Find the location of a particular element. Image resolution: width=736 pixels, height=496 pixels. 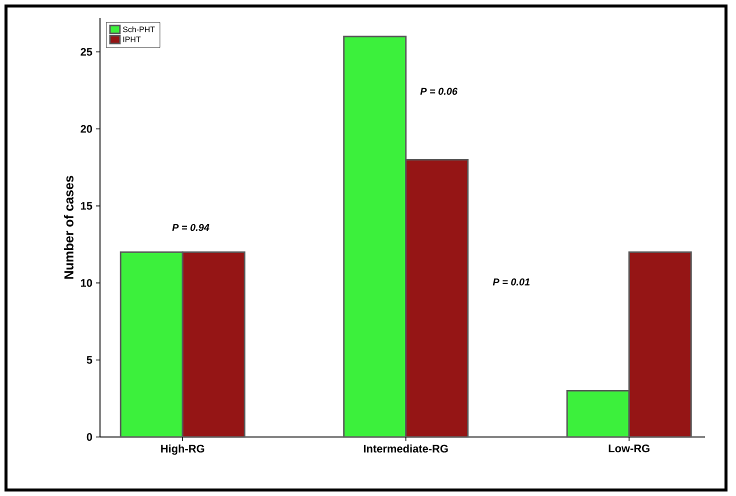

annotation: P = 0.94 is located at coordinates (191, 228).